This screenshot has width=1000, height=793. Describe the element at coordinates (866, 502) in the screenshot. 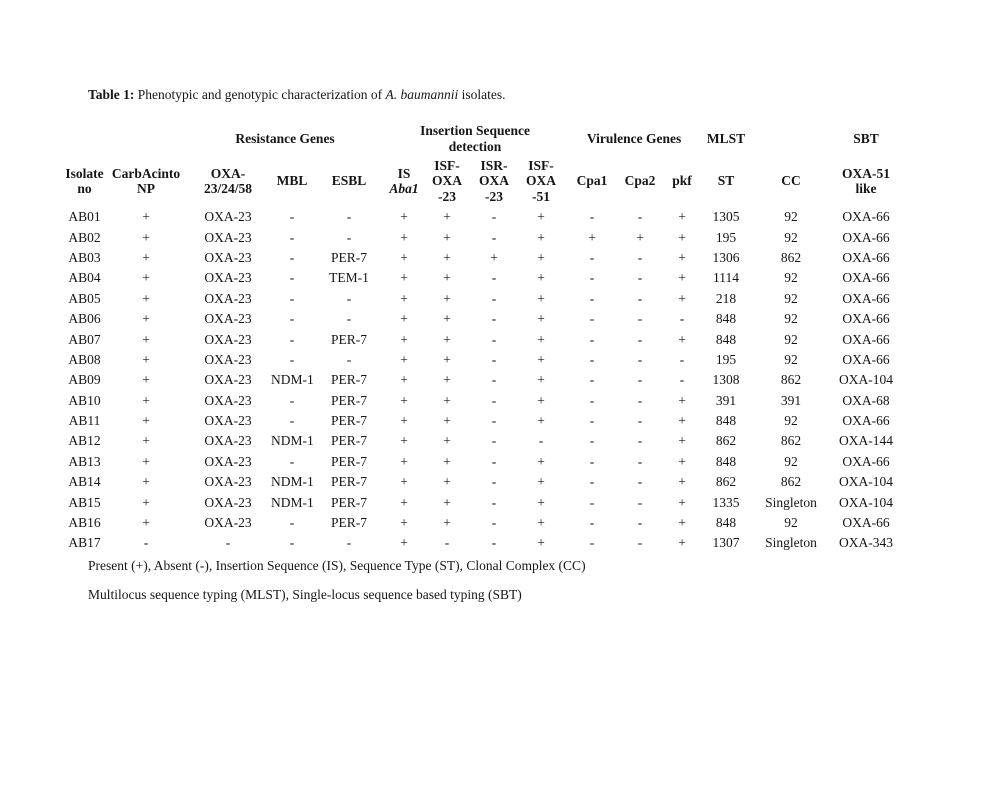

I see `cell: OXA-104` at that location.